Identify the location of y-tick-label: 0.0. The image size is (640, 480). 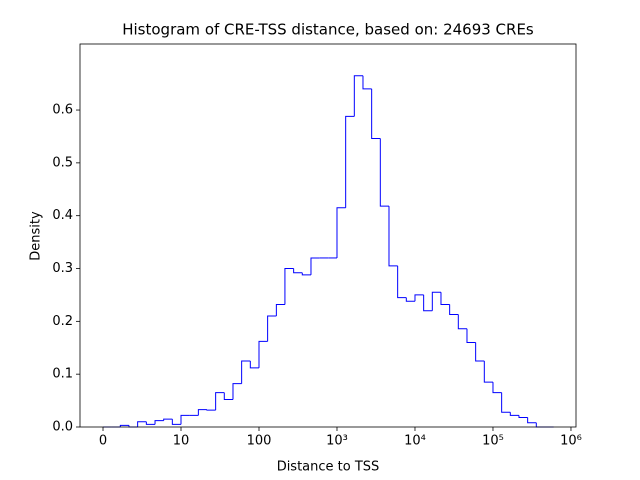
(62, 427).